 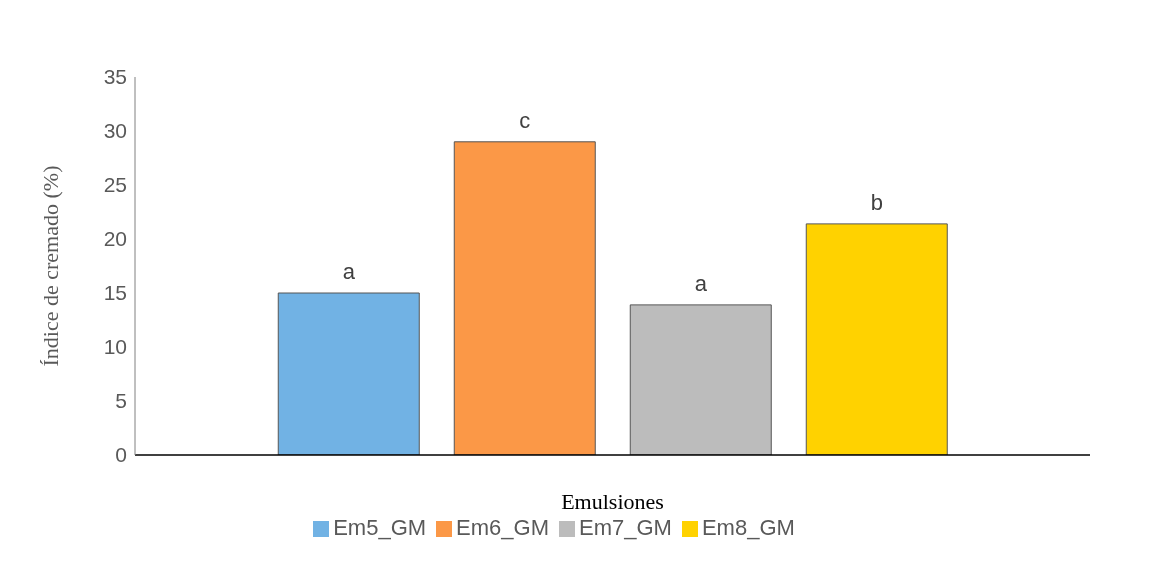 I want to click on y-tick-label: 15, so click(x=115, y=293).